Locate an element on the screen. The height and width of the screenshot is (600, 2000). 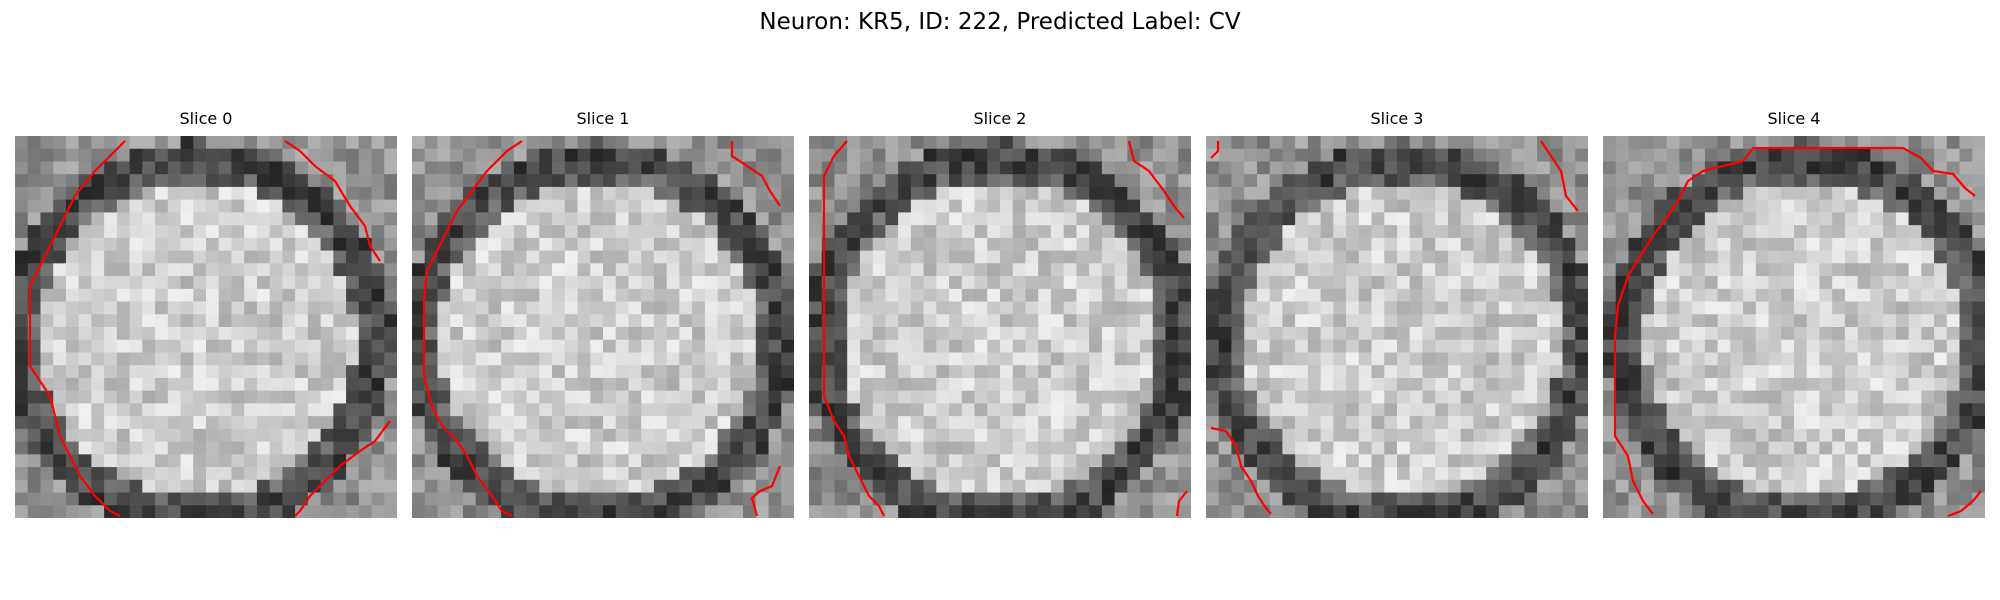
slice-panel-3: Slice 3 is located at coordinates (1397, 313).